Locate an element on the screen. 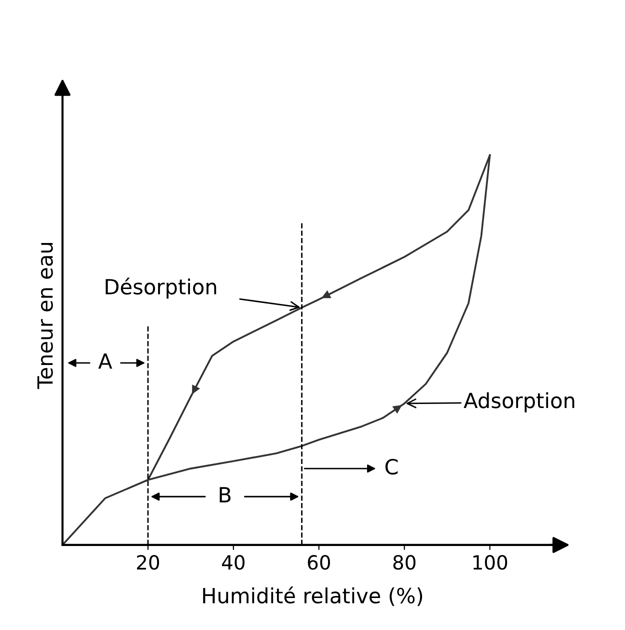 This screenshot has width=625, height=630. x-tick-label: 100 is located at coordinates (490, 562).